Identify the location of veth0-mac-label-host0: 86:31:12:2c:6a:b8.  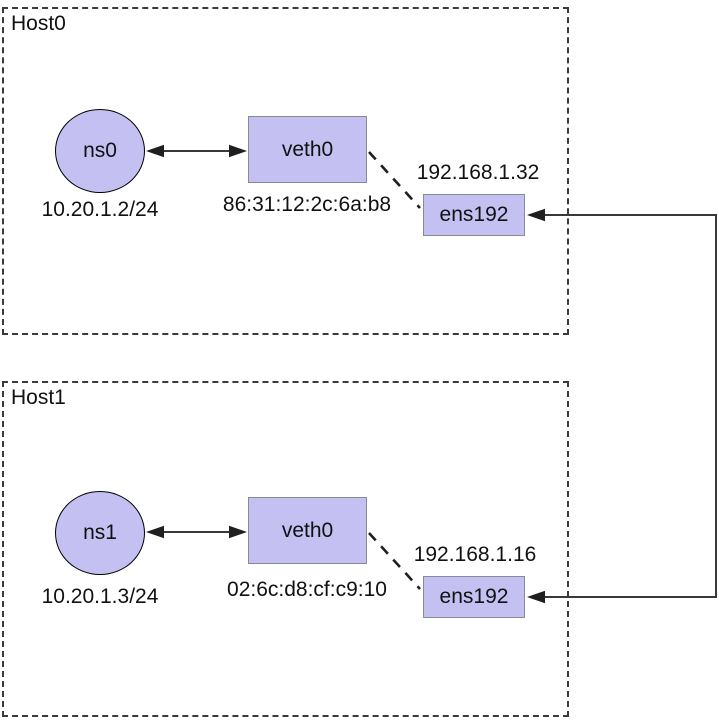
(307, 204).